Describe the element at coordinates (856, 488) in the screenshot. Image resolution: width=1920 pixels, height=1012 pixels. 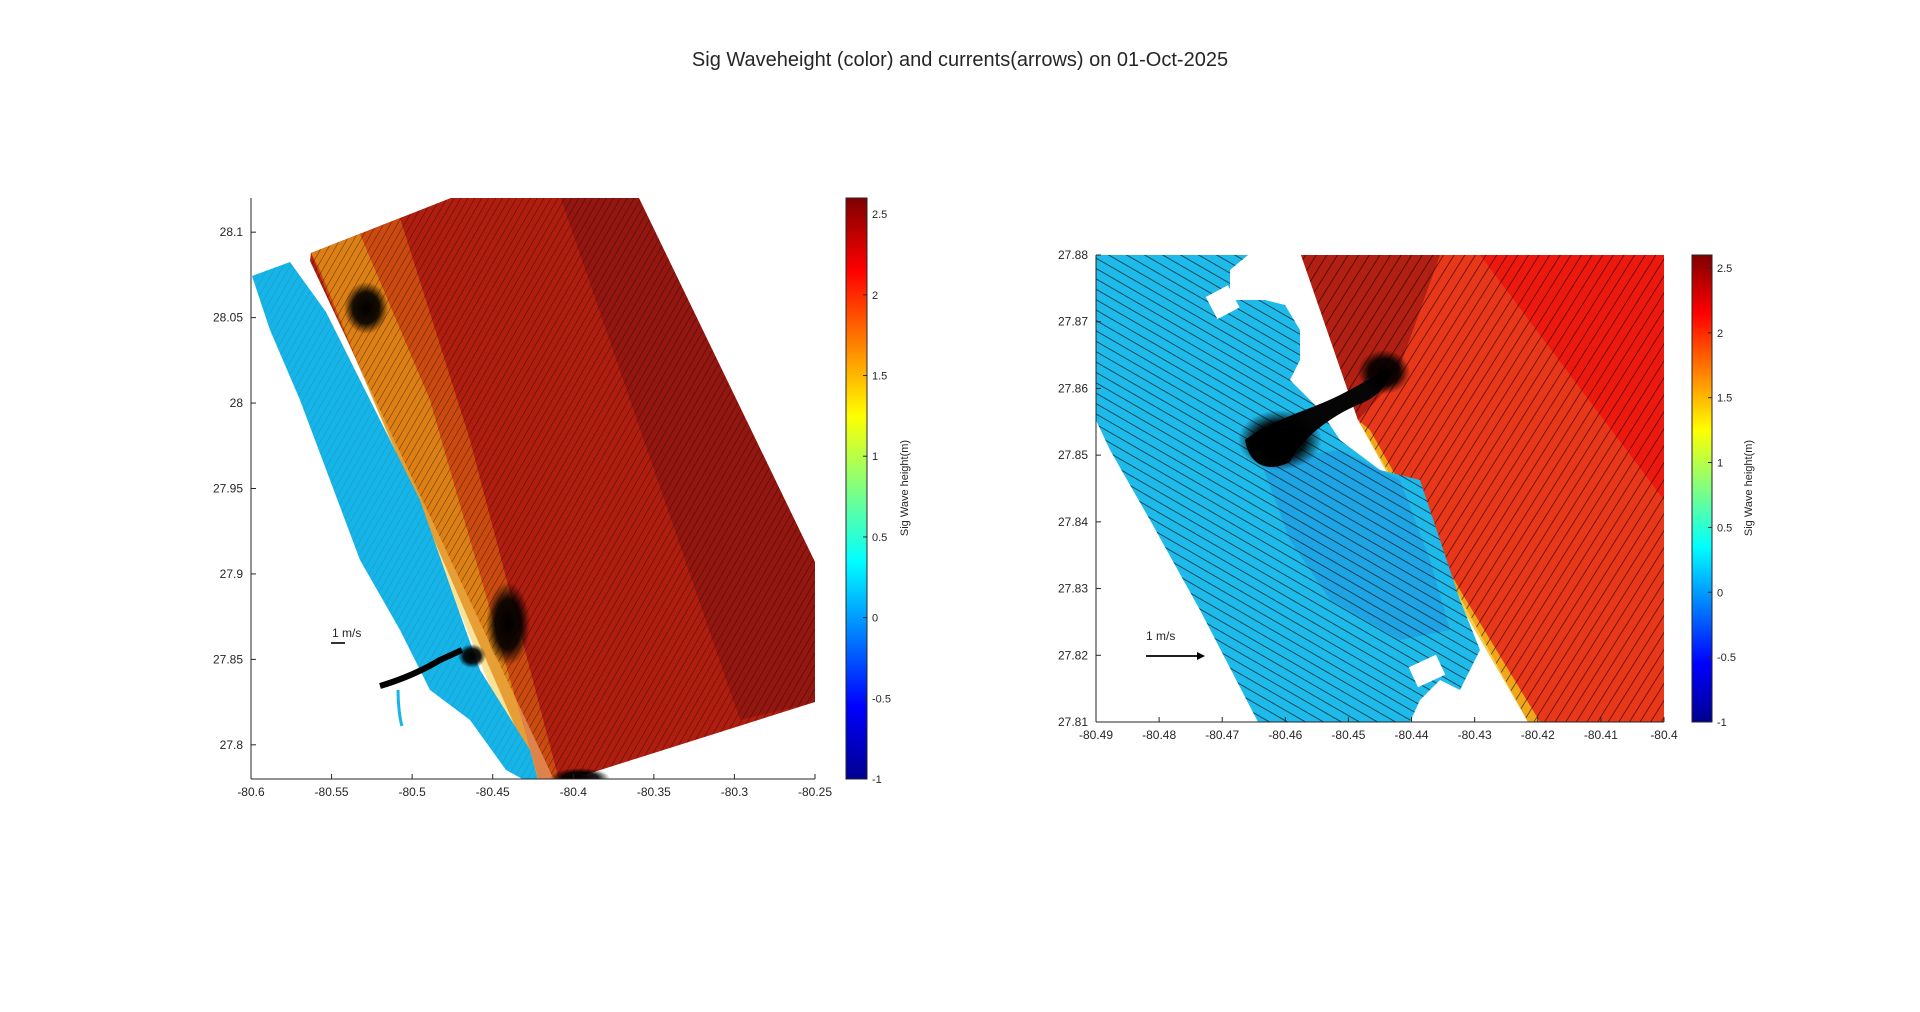
I see `regional-colorbar` at that location.